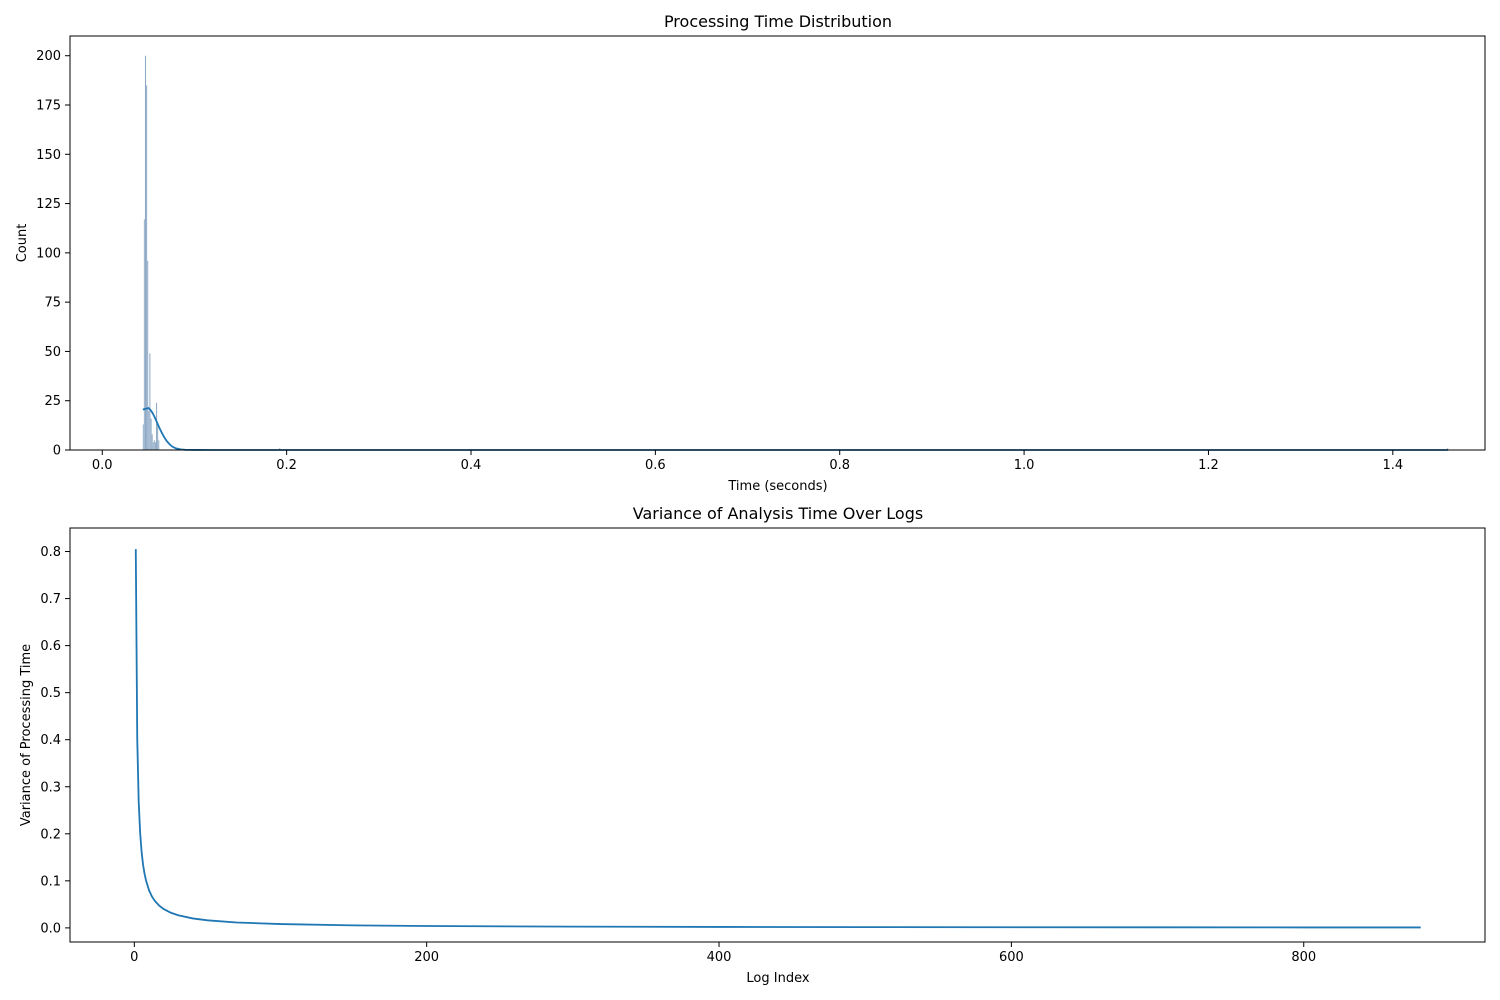 This screenshot has width=1500, height=1000. I want to click on x-tick-label: 1.0, so click(1024, 465).